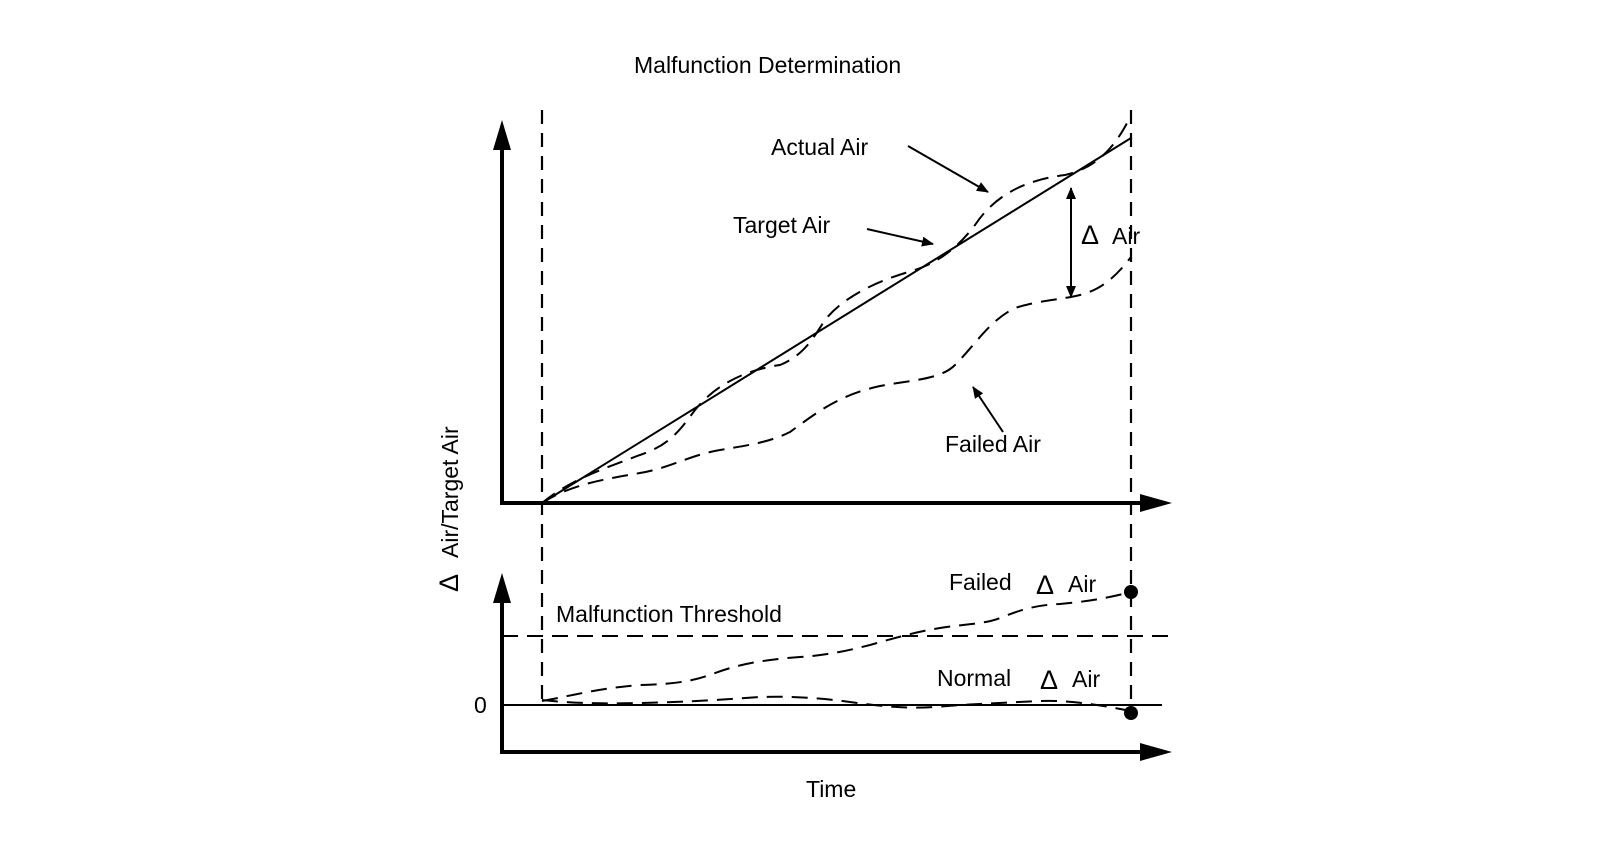  Describe the element at coordinates (1086, 679) in the screenshot. I see `normal-delta-air-text: Air` at that location.